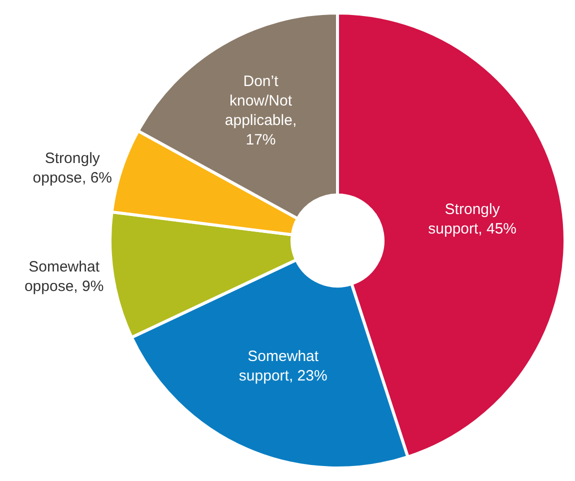 This screenshot has height=481, width=575. I want to click on slice-label: Strongly oppose, 6%, so click(72, 168).